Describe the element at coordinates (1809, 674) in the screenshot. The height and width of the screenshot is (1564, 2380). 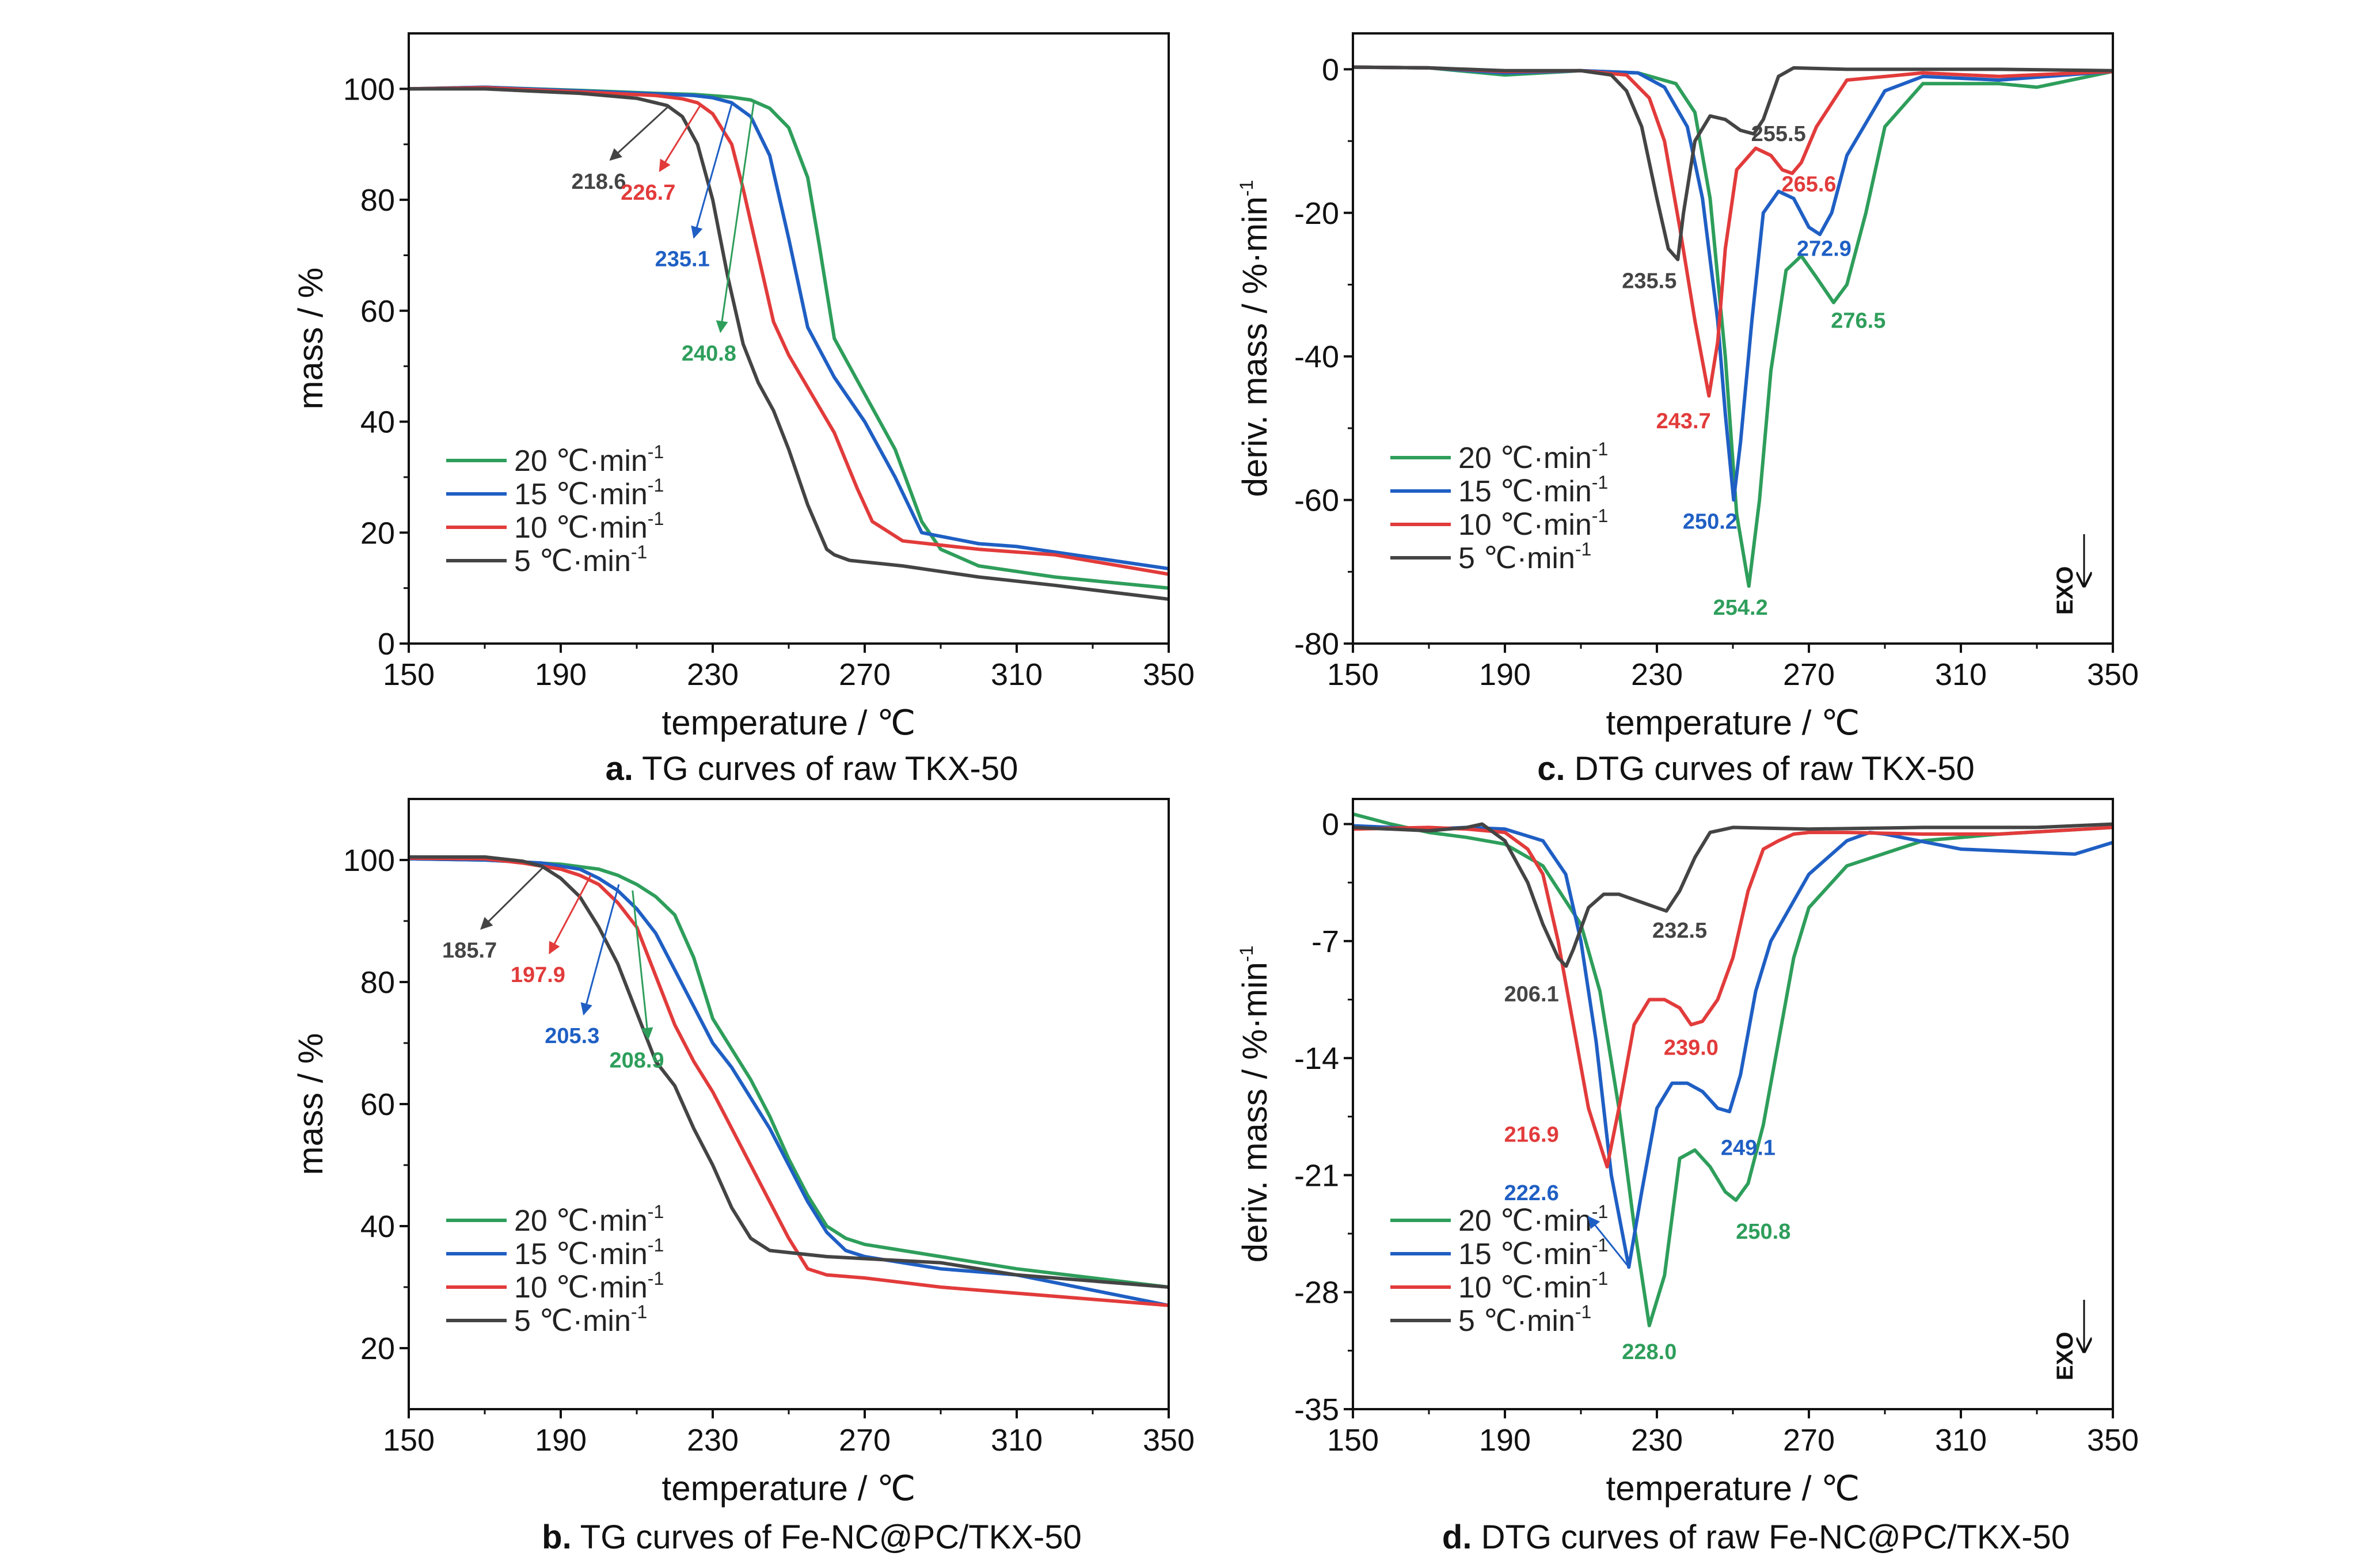
I see `x-tick-label: 270` at that location.